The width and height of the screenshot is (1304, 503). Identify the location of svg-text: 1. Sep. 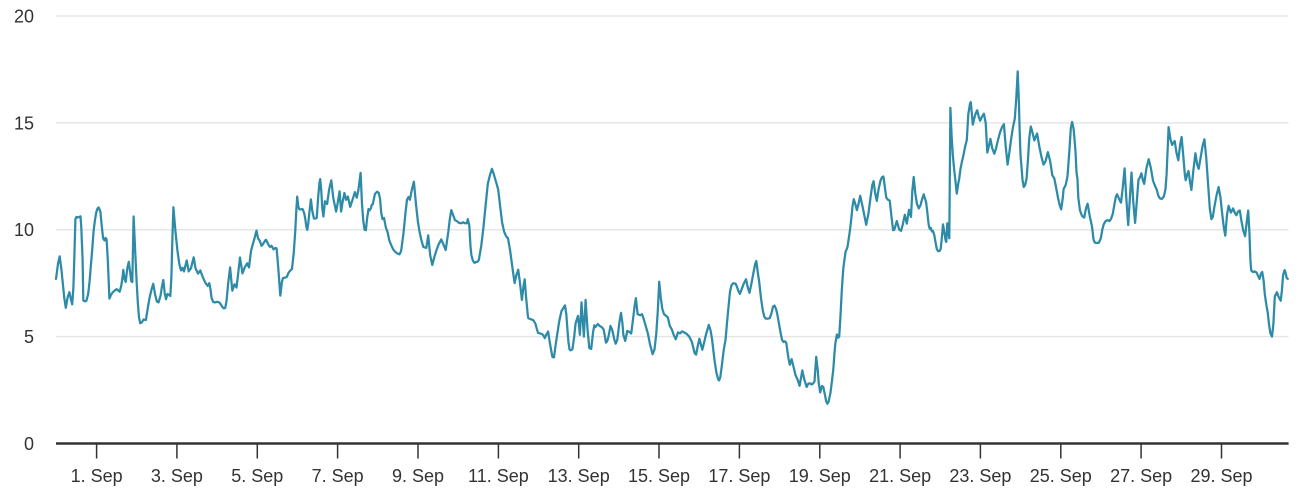
(97, 476).